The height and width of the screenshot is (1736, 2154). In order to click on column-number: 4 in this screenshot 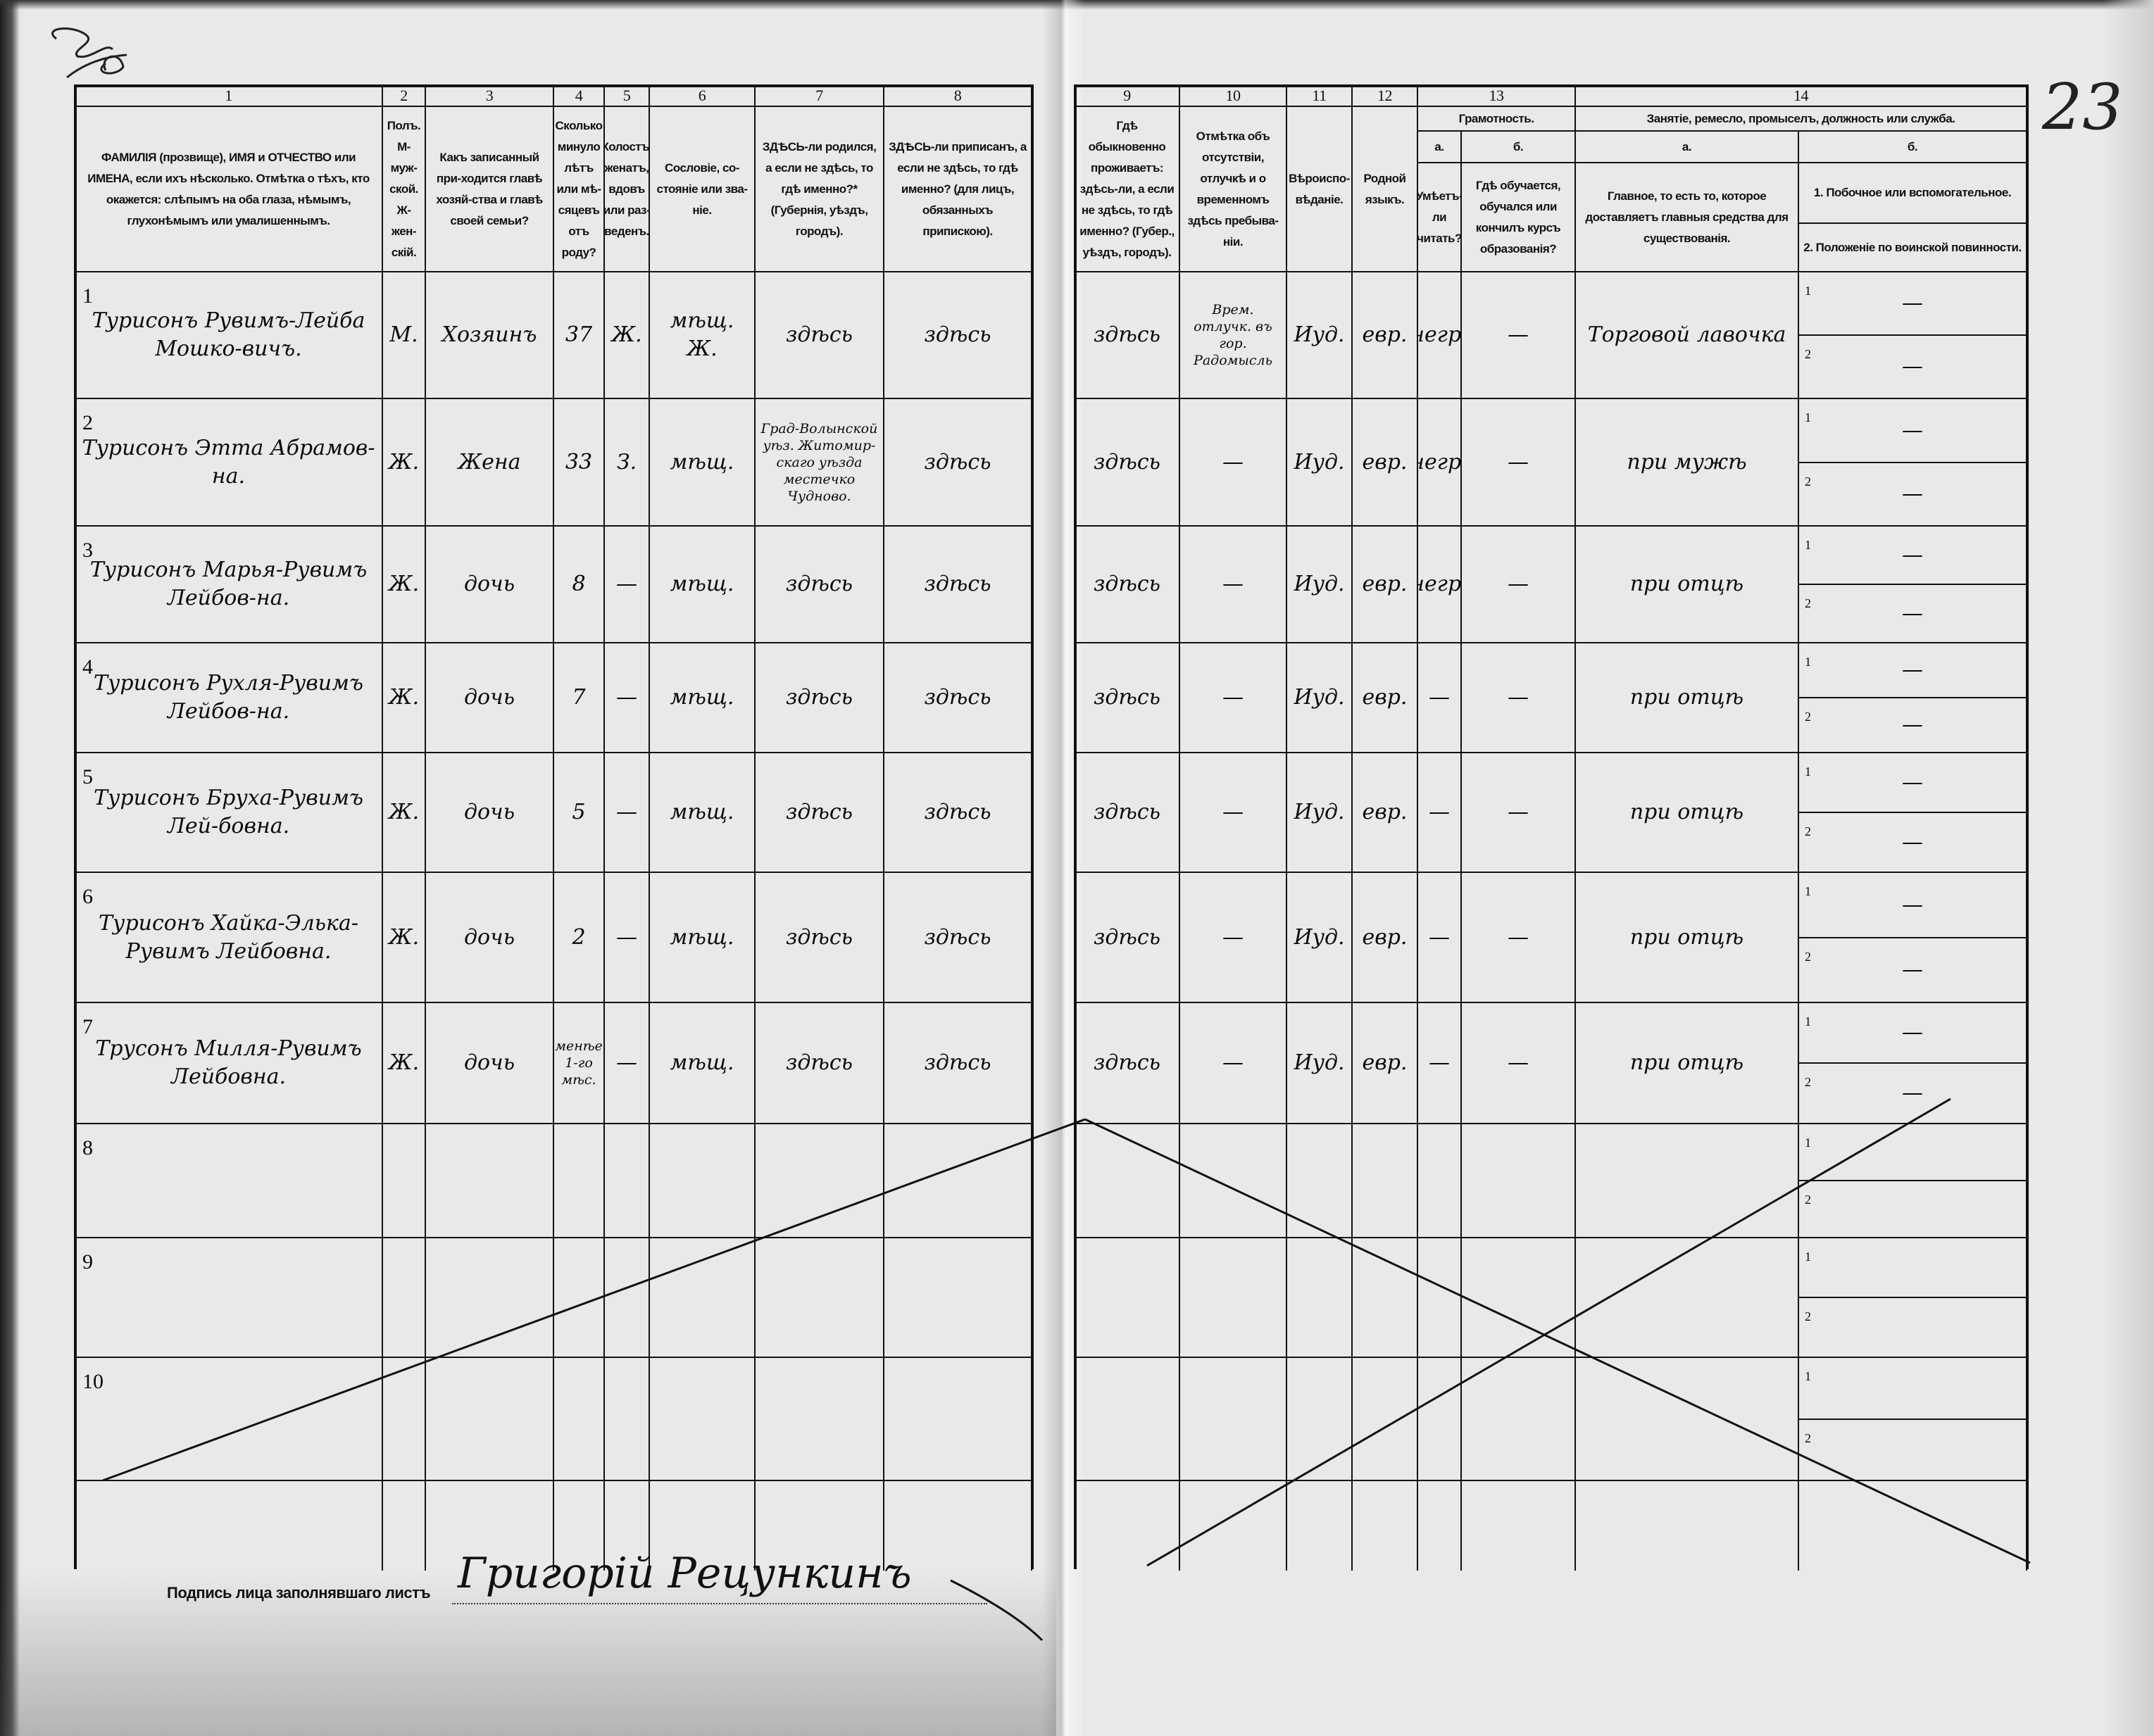, I will do `click(579, 96)`.